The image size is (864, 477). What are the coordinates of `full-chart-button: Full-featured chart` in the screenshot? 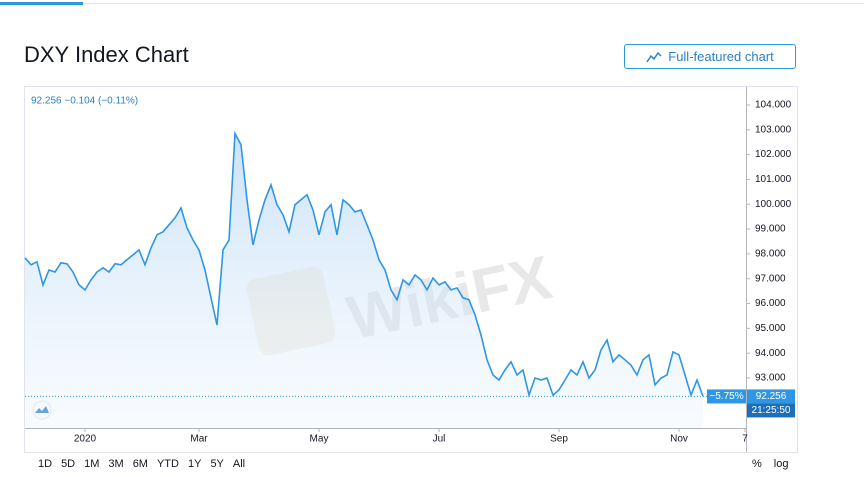 It's located at (710, 56).